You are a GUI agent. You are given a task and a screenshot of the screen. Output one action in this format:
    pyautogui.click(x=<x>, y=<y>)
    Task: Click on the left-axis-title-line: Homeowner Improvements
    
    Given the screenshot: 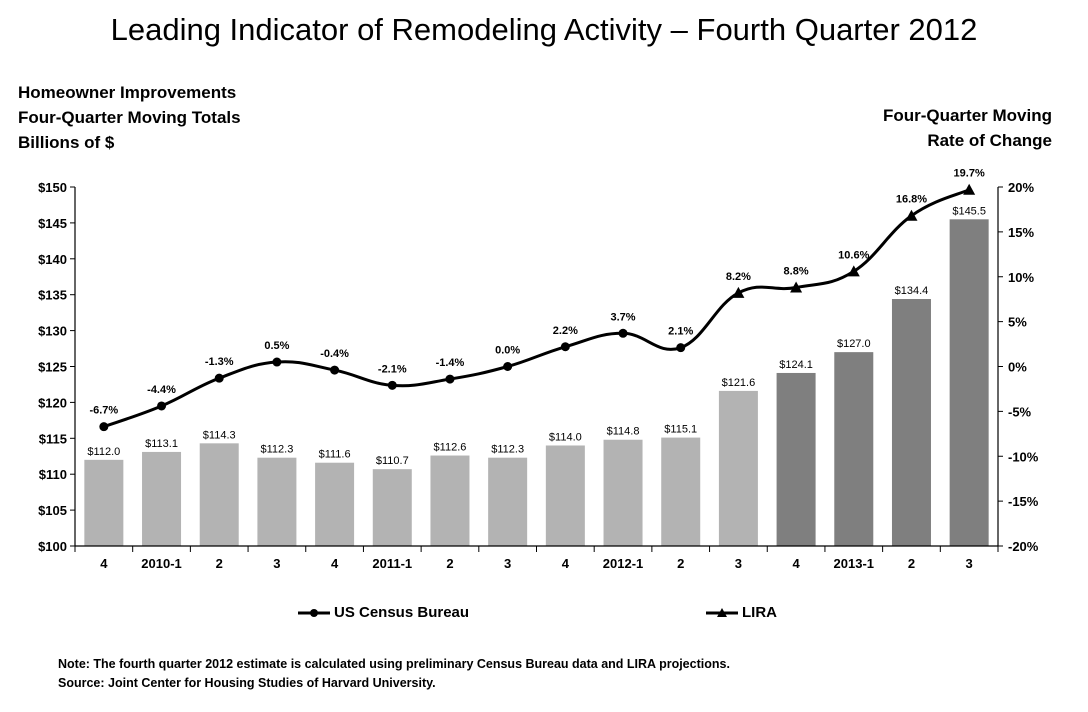 What is the action you would take?
    pyautogui.click(x=127, y=92)
    